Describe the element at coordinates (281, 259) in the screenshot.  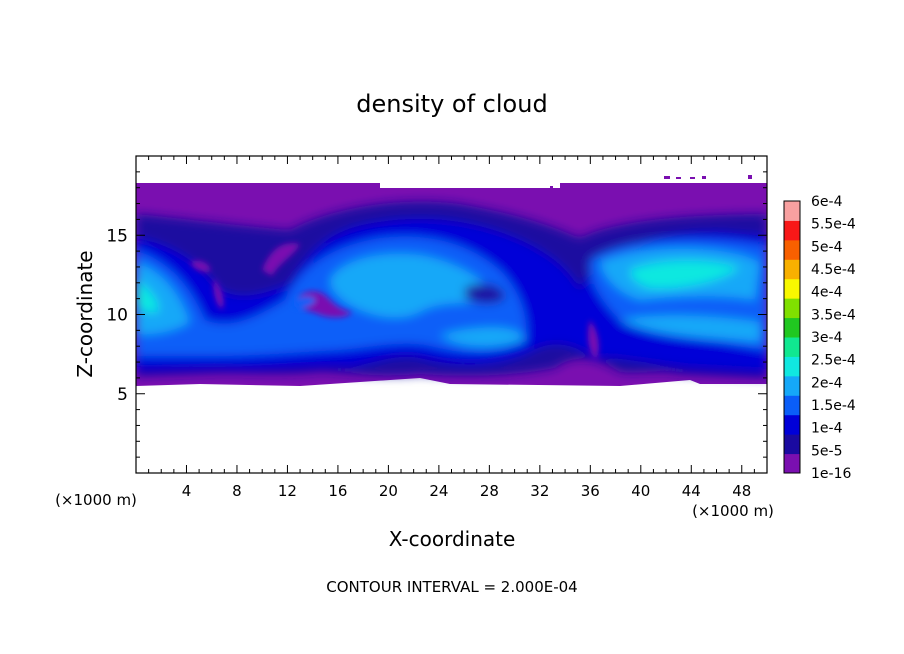
I see `cloud-purple-tendril` at that location.